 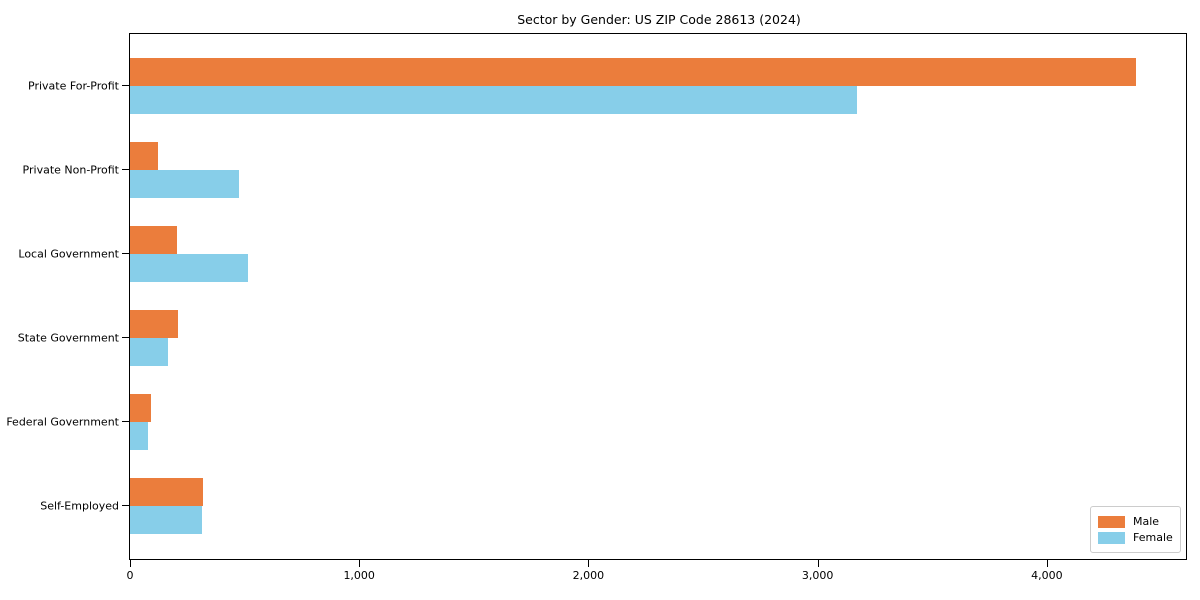 I want to click on x-tick-label: 4,000, so click(x=1047, y=575).